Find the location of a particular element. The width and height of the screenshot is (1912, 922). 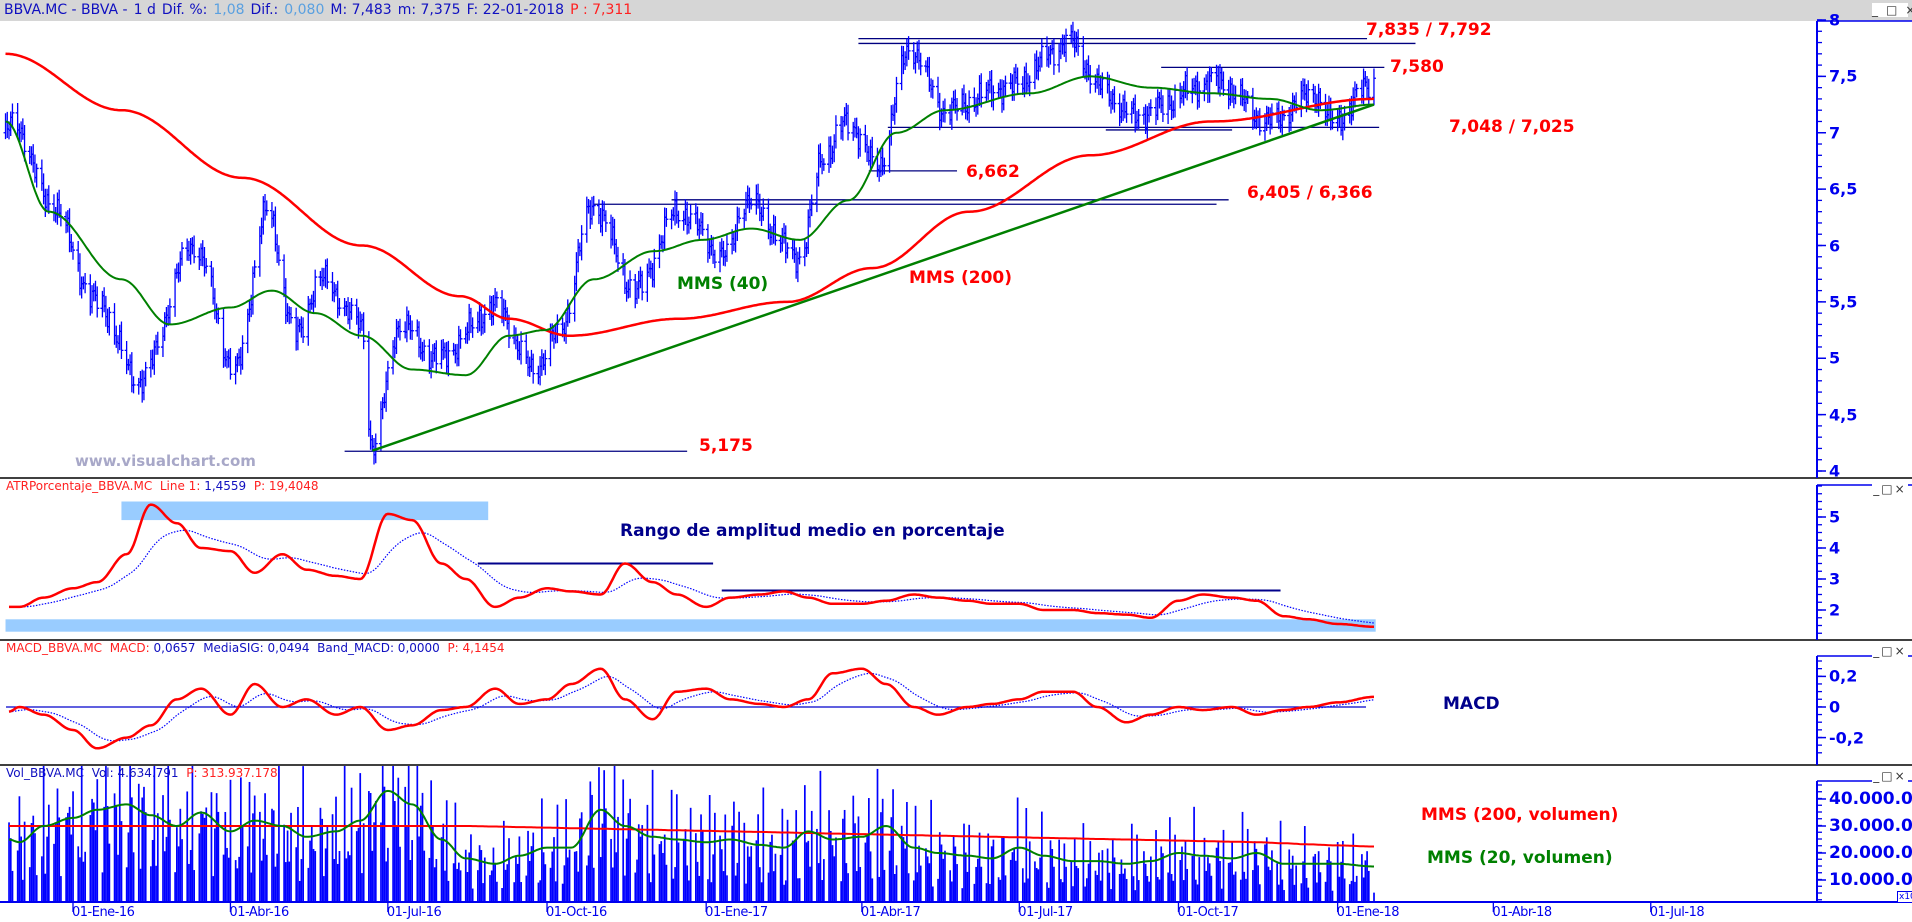

date-tick-label: 01-Abr-18 is located at coordinates (1522, 912).